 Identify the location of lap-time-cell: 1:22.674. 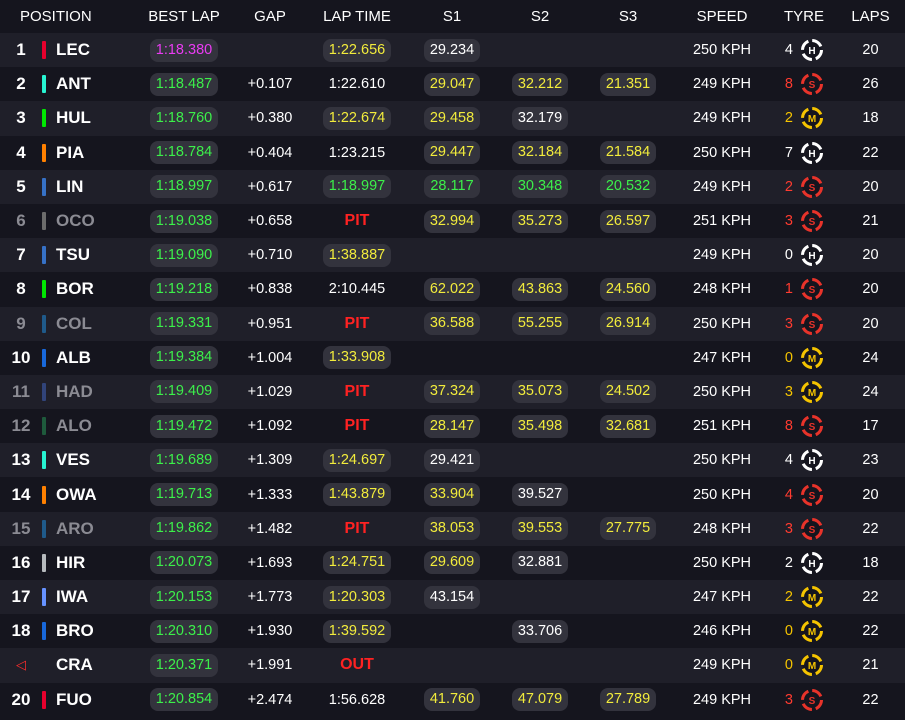
(357, 118).